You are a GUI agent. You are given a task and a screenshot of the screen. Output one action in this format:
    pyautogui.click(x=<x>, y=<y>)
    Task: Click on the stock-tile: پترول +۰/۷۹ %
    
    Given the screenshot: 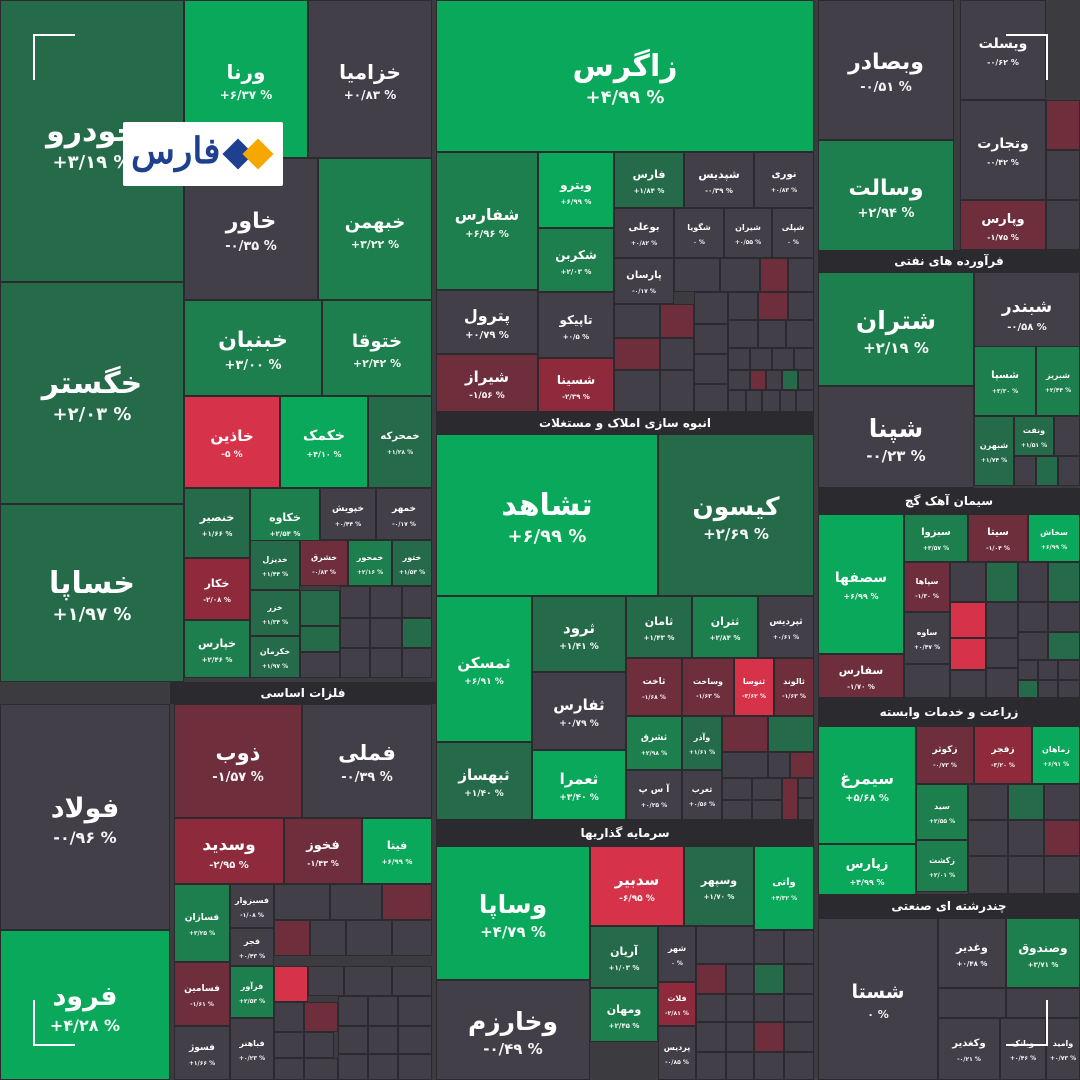 What is the action you would take?
    pyautogui.click(x=487, y=322)
    